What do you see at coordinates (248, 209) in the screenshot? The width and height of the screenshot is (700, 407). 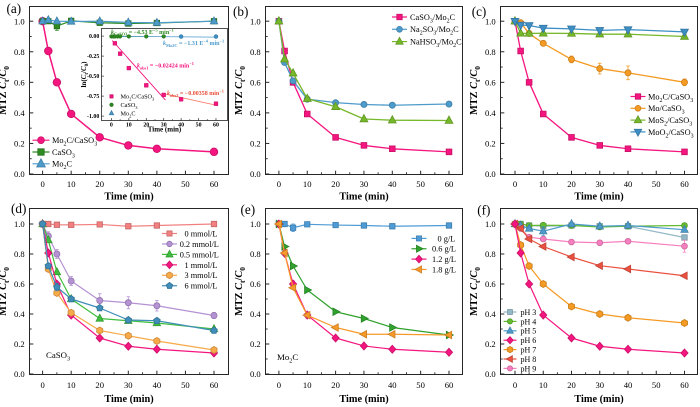 I see `svg-text: (e)` at bounding box center [248, 209].